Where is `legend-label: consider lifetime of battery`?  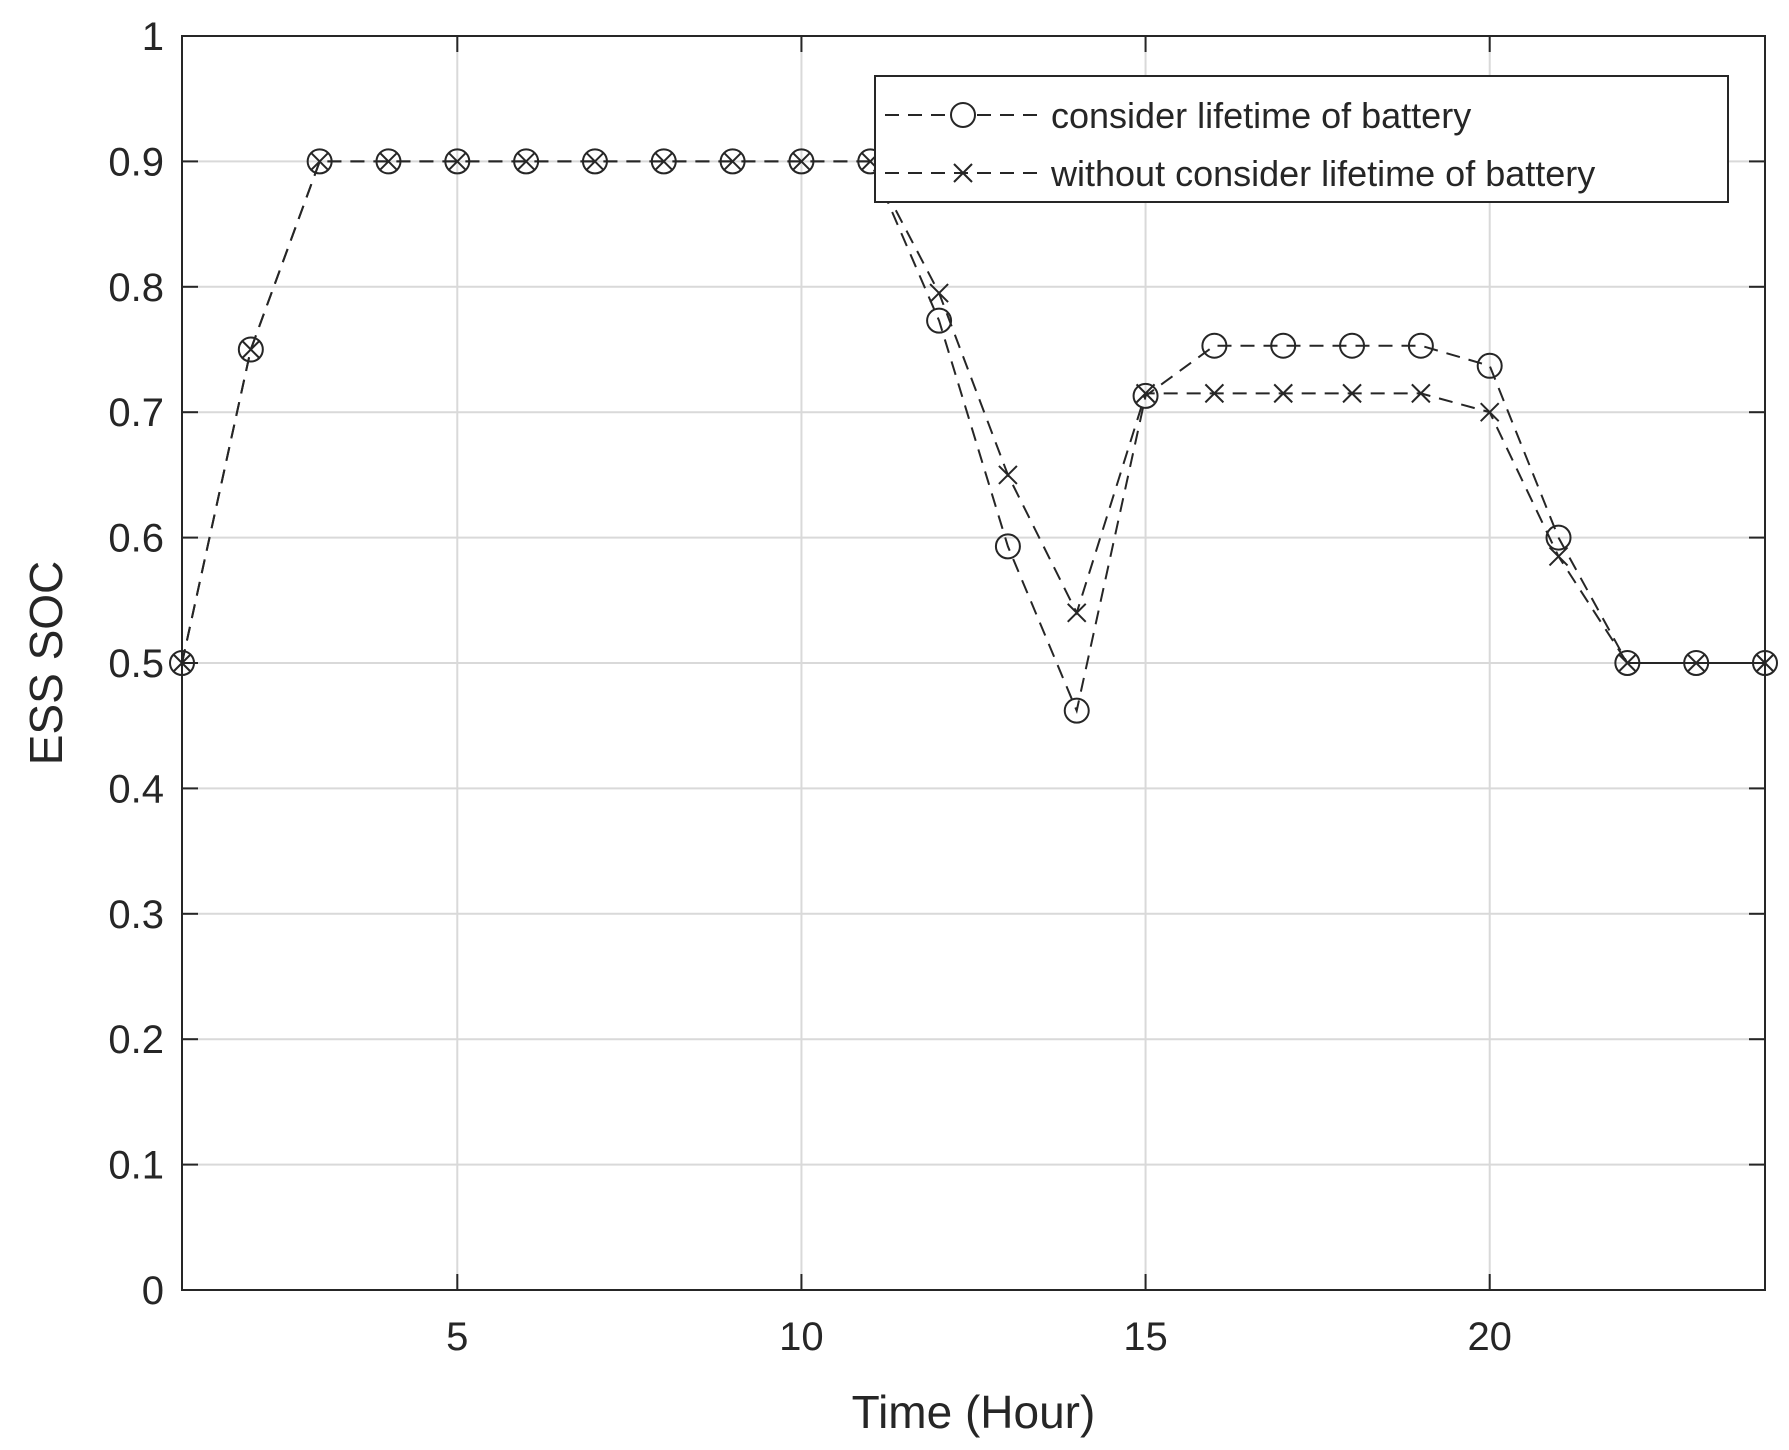
legend-label: consider lifetime of battery is located at coordinates (1261, 115).